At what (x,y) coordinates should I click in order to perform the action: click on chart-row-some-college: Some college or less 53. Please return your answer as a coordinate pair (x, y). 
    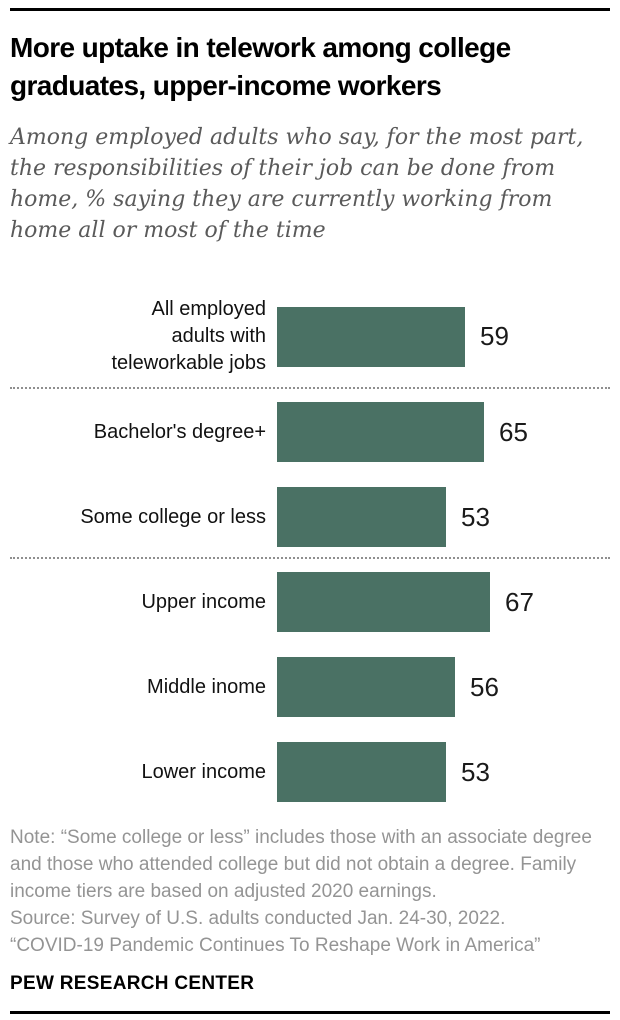
    Looking at the image, I should click on (310, 517).